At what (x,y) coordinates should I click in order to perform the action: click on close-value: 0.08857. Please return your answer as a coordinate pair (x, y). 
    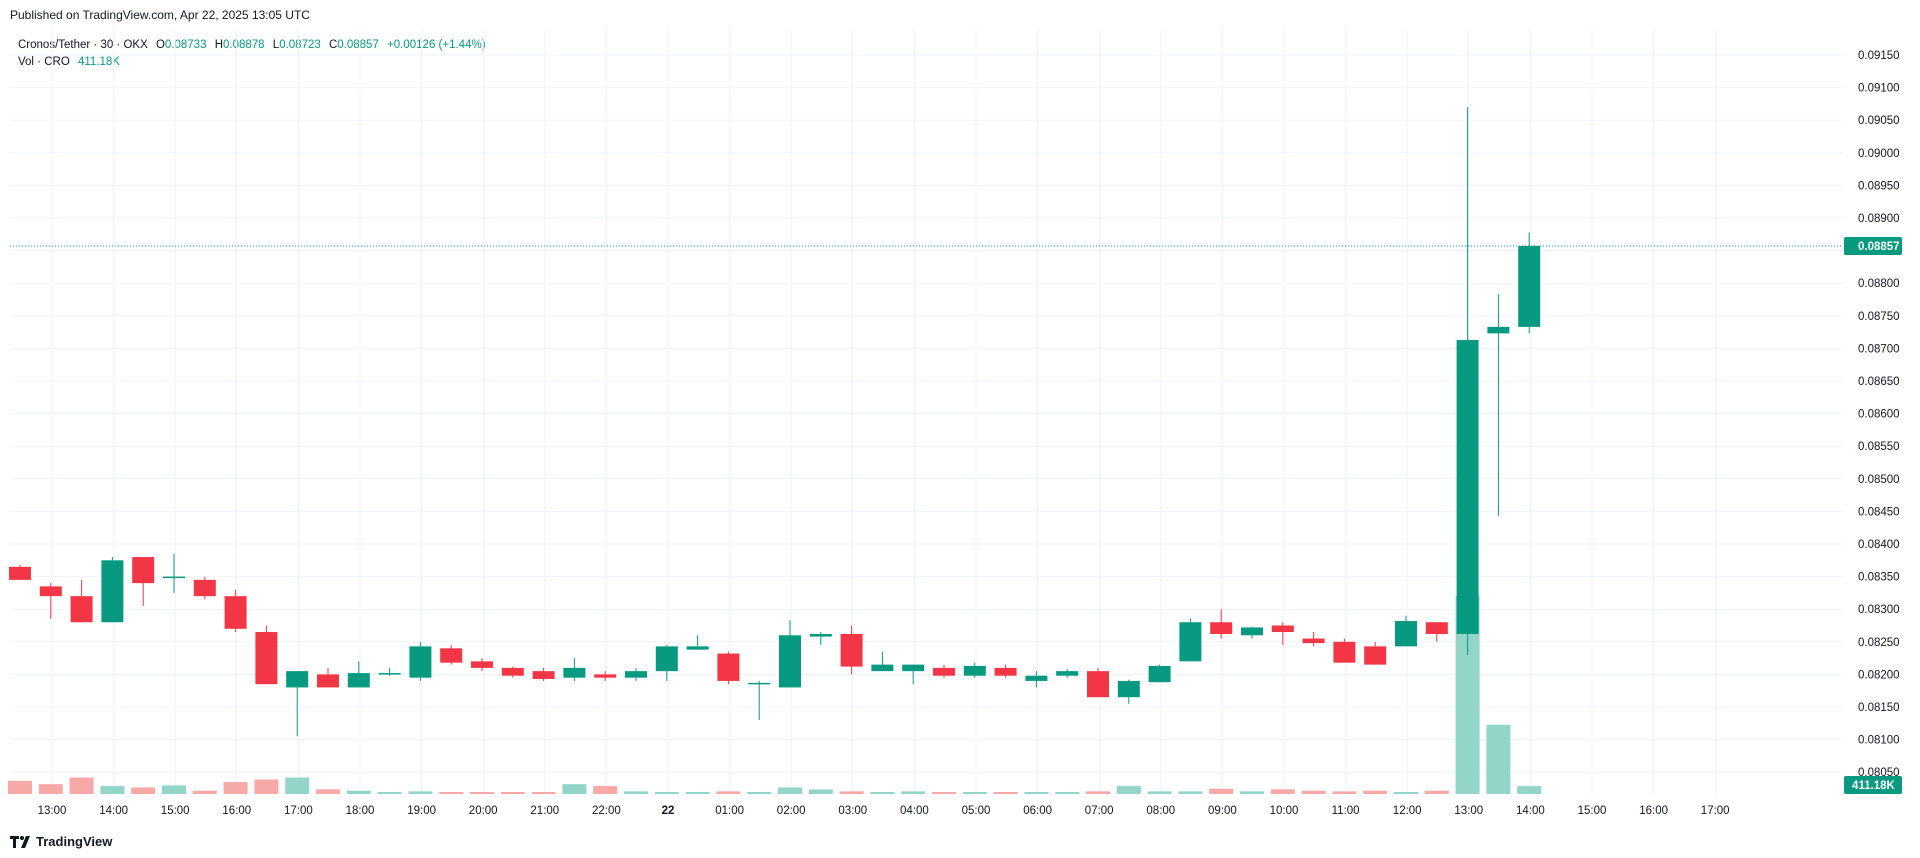
    Looking at the image, I should click on (358, 45).